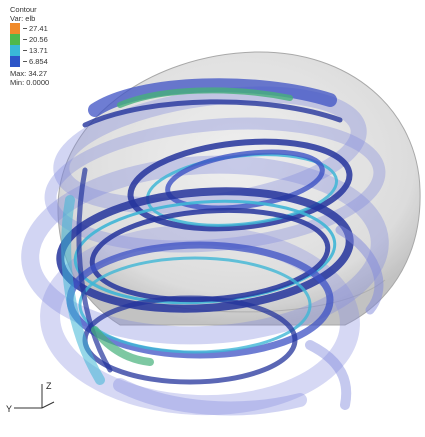 This screenshot has width=425, height=437. I want to click on legend-level-label: 20.56, so click(38, 39).